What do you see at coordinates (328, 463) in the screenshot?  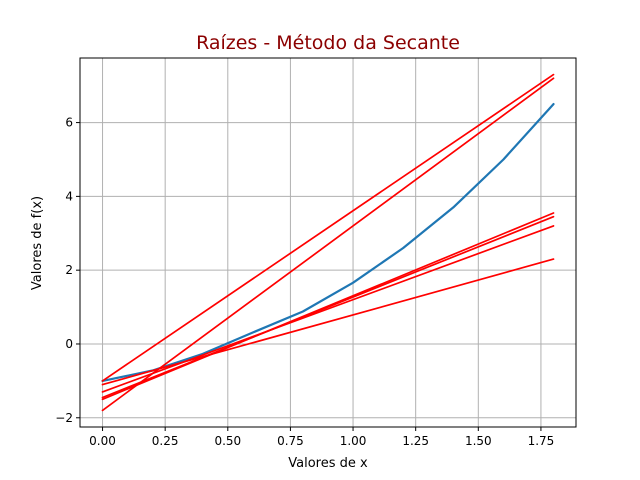 I see `x-axis-label: Valores de x` at bounding box center [328, 463].